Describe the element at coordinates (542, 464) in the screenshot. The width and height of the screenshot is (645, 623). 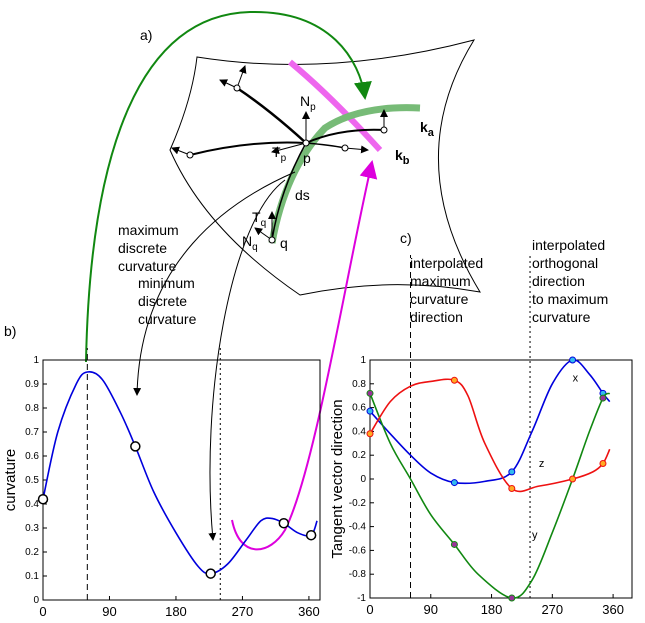
I see `series-label: z` at that location.